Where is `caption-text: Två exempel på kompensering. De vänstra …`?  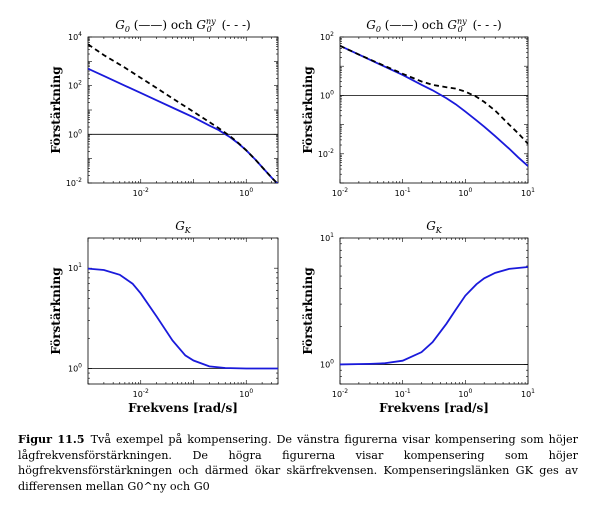
caption-text: Två exempel på kompensering. De vänstra … is located at coordinates (298, 463).